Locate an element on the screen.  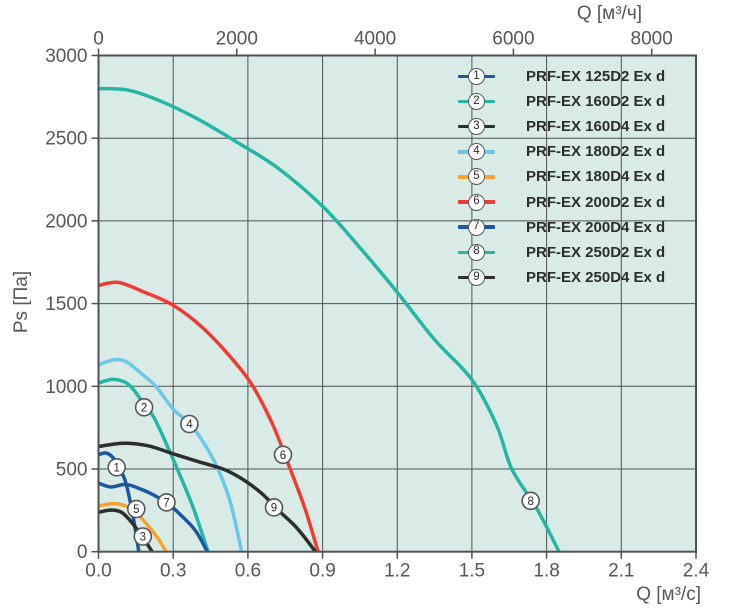
y-tick-label: 2500 is located at coordinates (66, 139).